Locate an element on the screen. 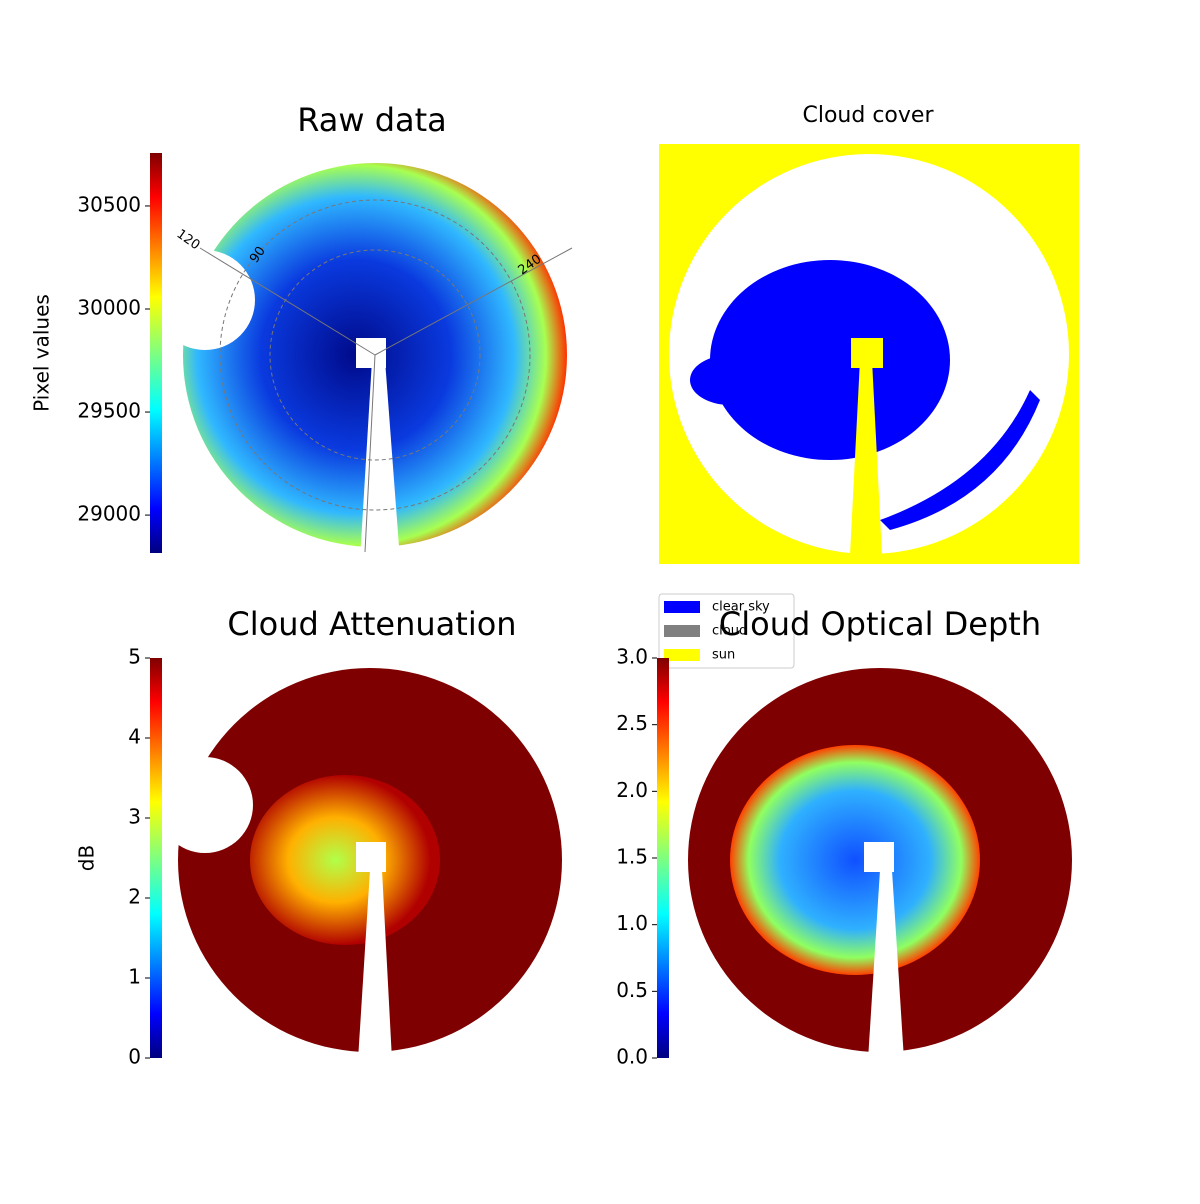 This screenshot has height=1204, width=1200. legend-label: clear sky is located at coordinates (741, 607).